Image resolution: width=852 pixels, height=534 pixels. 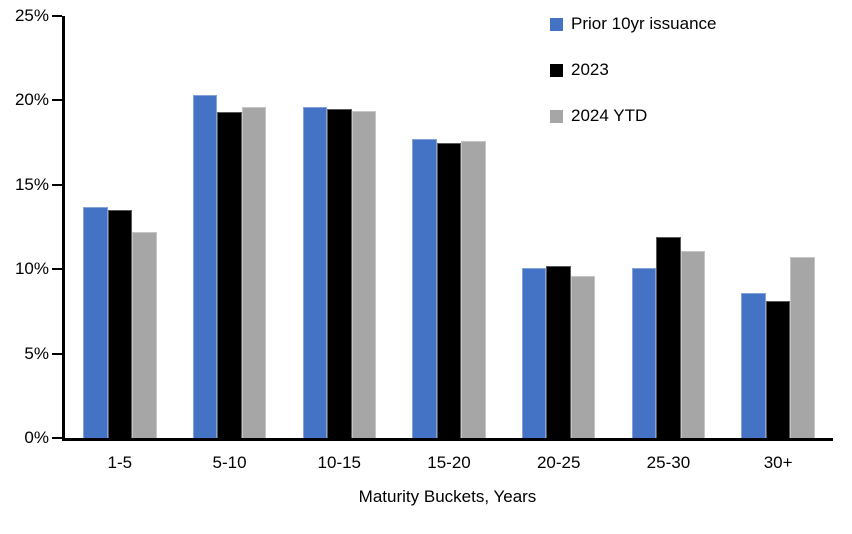 I want to click on x-axis-label: 25-30, so click(x=668, y=462).